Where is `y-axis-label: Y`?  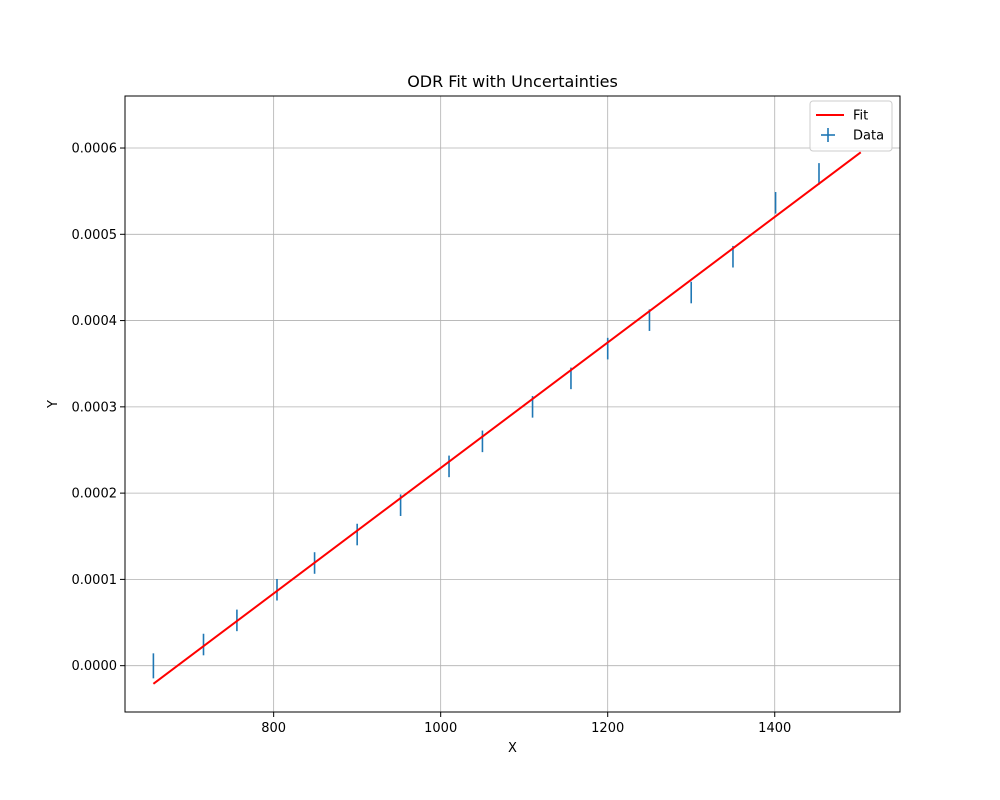
y-axis-label: Y is located at coordinates (53, 404).